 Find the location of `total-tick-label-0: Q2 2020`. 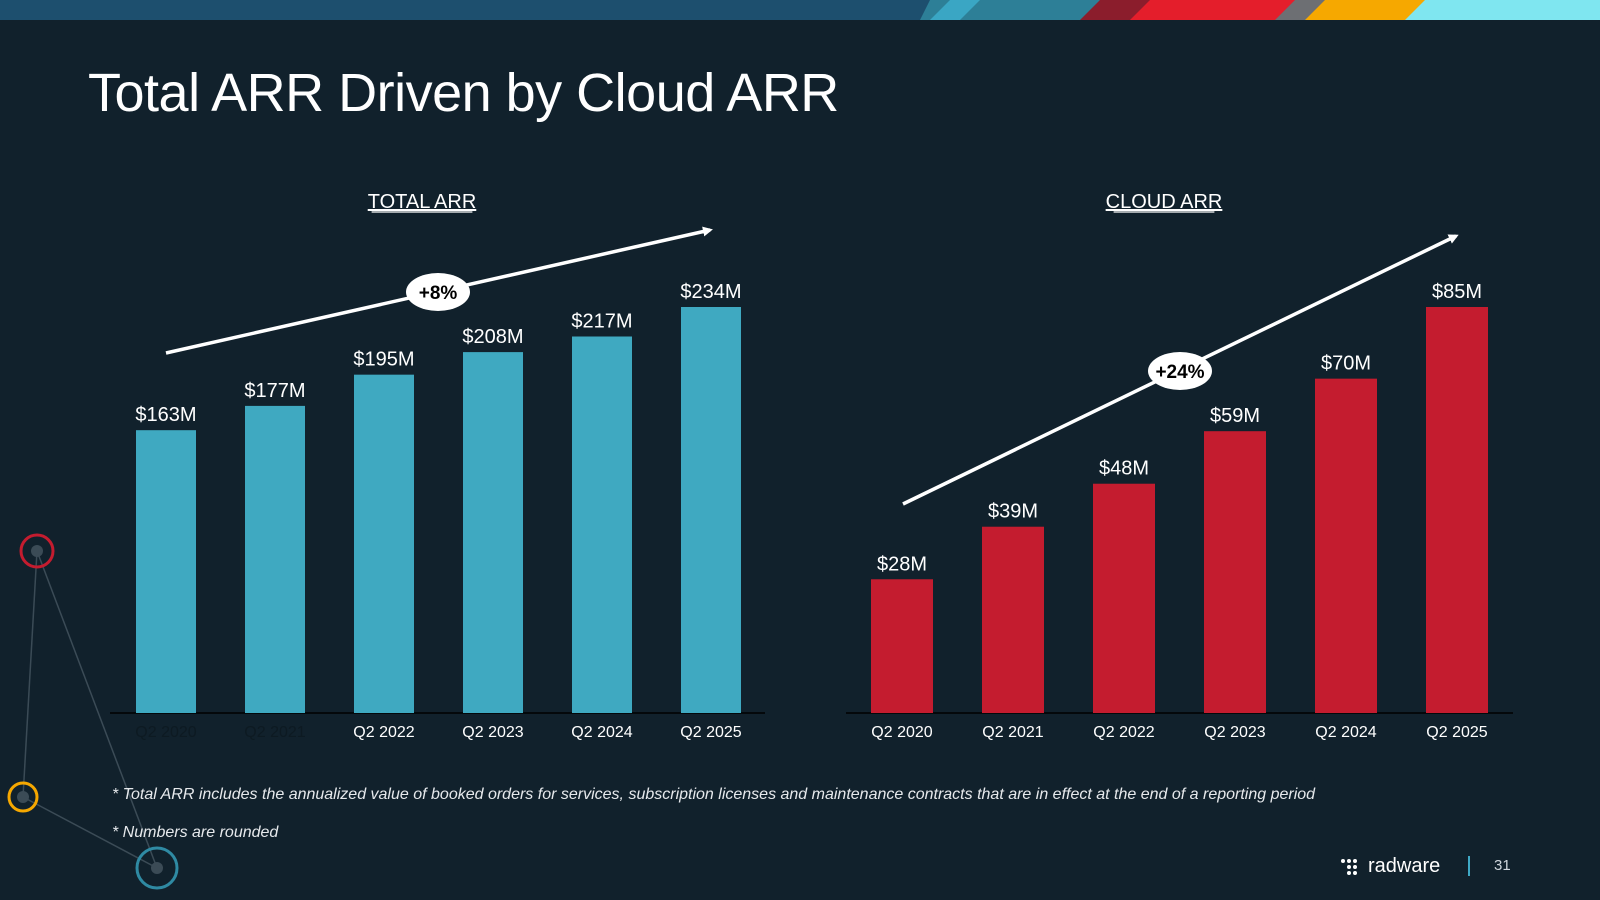

total-tick-label-0: Q2 2020 is located at coordinates (165, 732).